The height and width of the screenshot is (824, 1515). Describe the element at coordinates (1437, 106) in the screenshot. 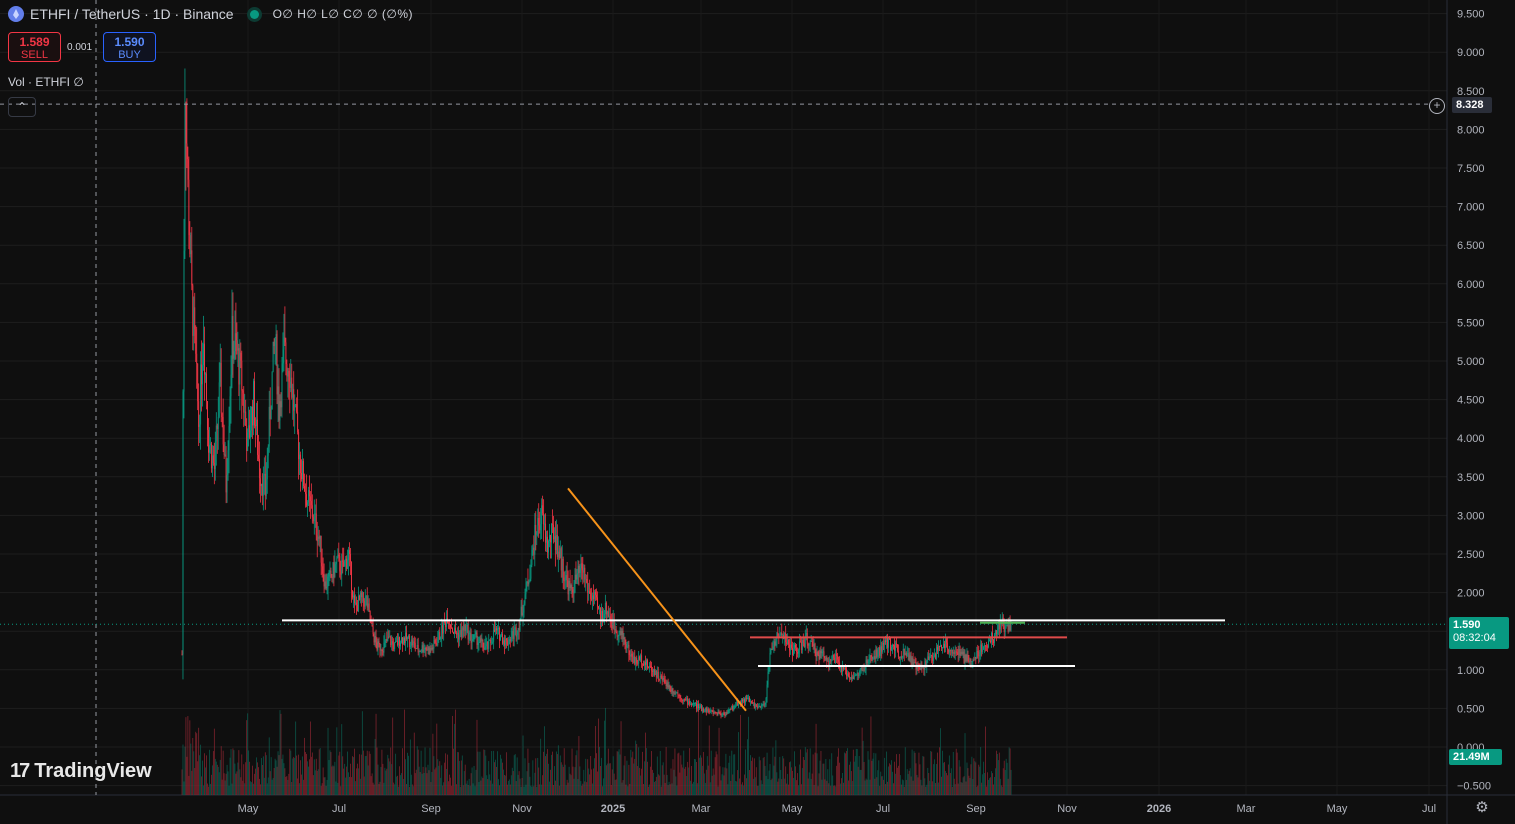

I see `add-alert-plus-icon: +` at that location.